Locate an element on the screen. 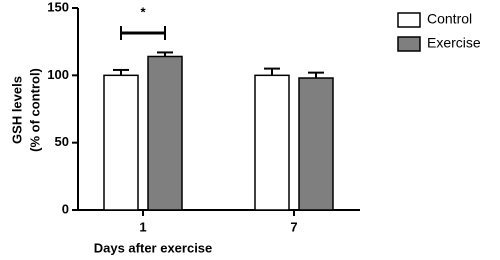 Image resolution: width=500 pixels, height=260 pixels. x-axis-label: Days after exercise is located at coordinates (153, 247).